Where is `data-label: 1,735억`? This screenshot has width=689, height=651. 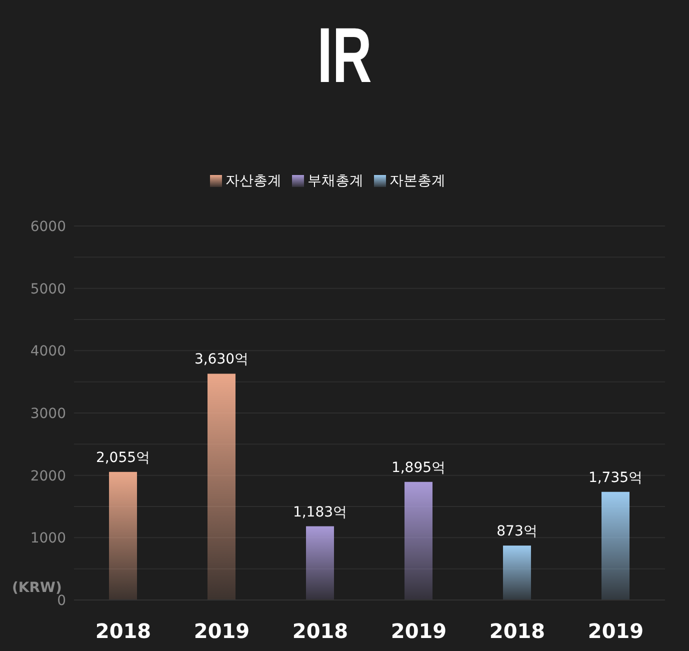
data-label: 1,735억 is located at coordinates (615, 478).